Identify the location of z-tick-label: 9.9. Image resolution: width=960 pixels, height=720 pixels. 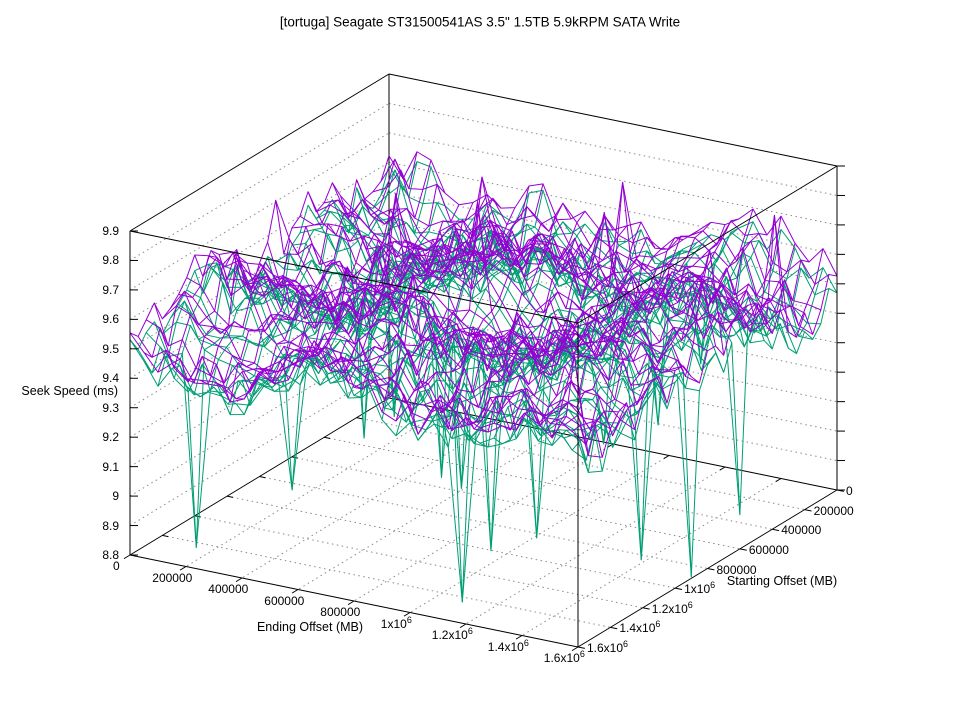
(110, 231).